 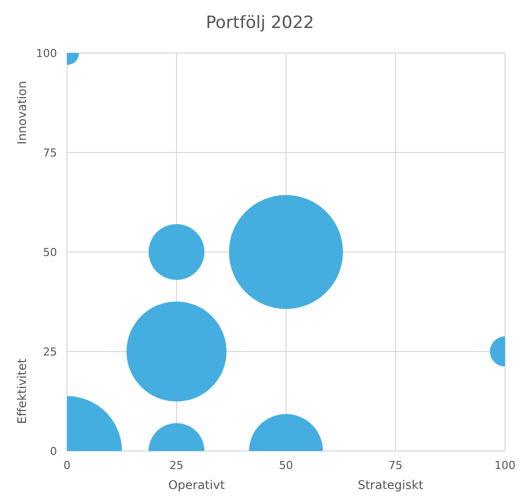 What do you see at coordinates (22, 391) in the screenshot?
I see `y-axis-title: Effektivitet` at bounding box center [22, 391].